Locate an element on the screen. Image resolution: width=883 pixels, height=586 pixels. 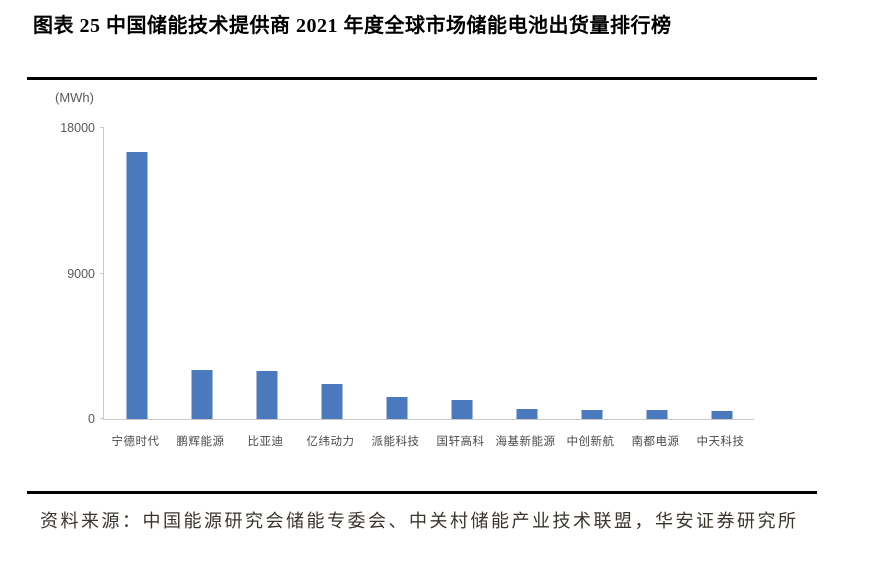
x-axis-label: 南都电源 is located at coordinates (655, 442).